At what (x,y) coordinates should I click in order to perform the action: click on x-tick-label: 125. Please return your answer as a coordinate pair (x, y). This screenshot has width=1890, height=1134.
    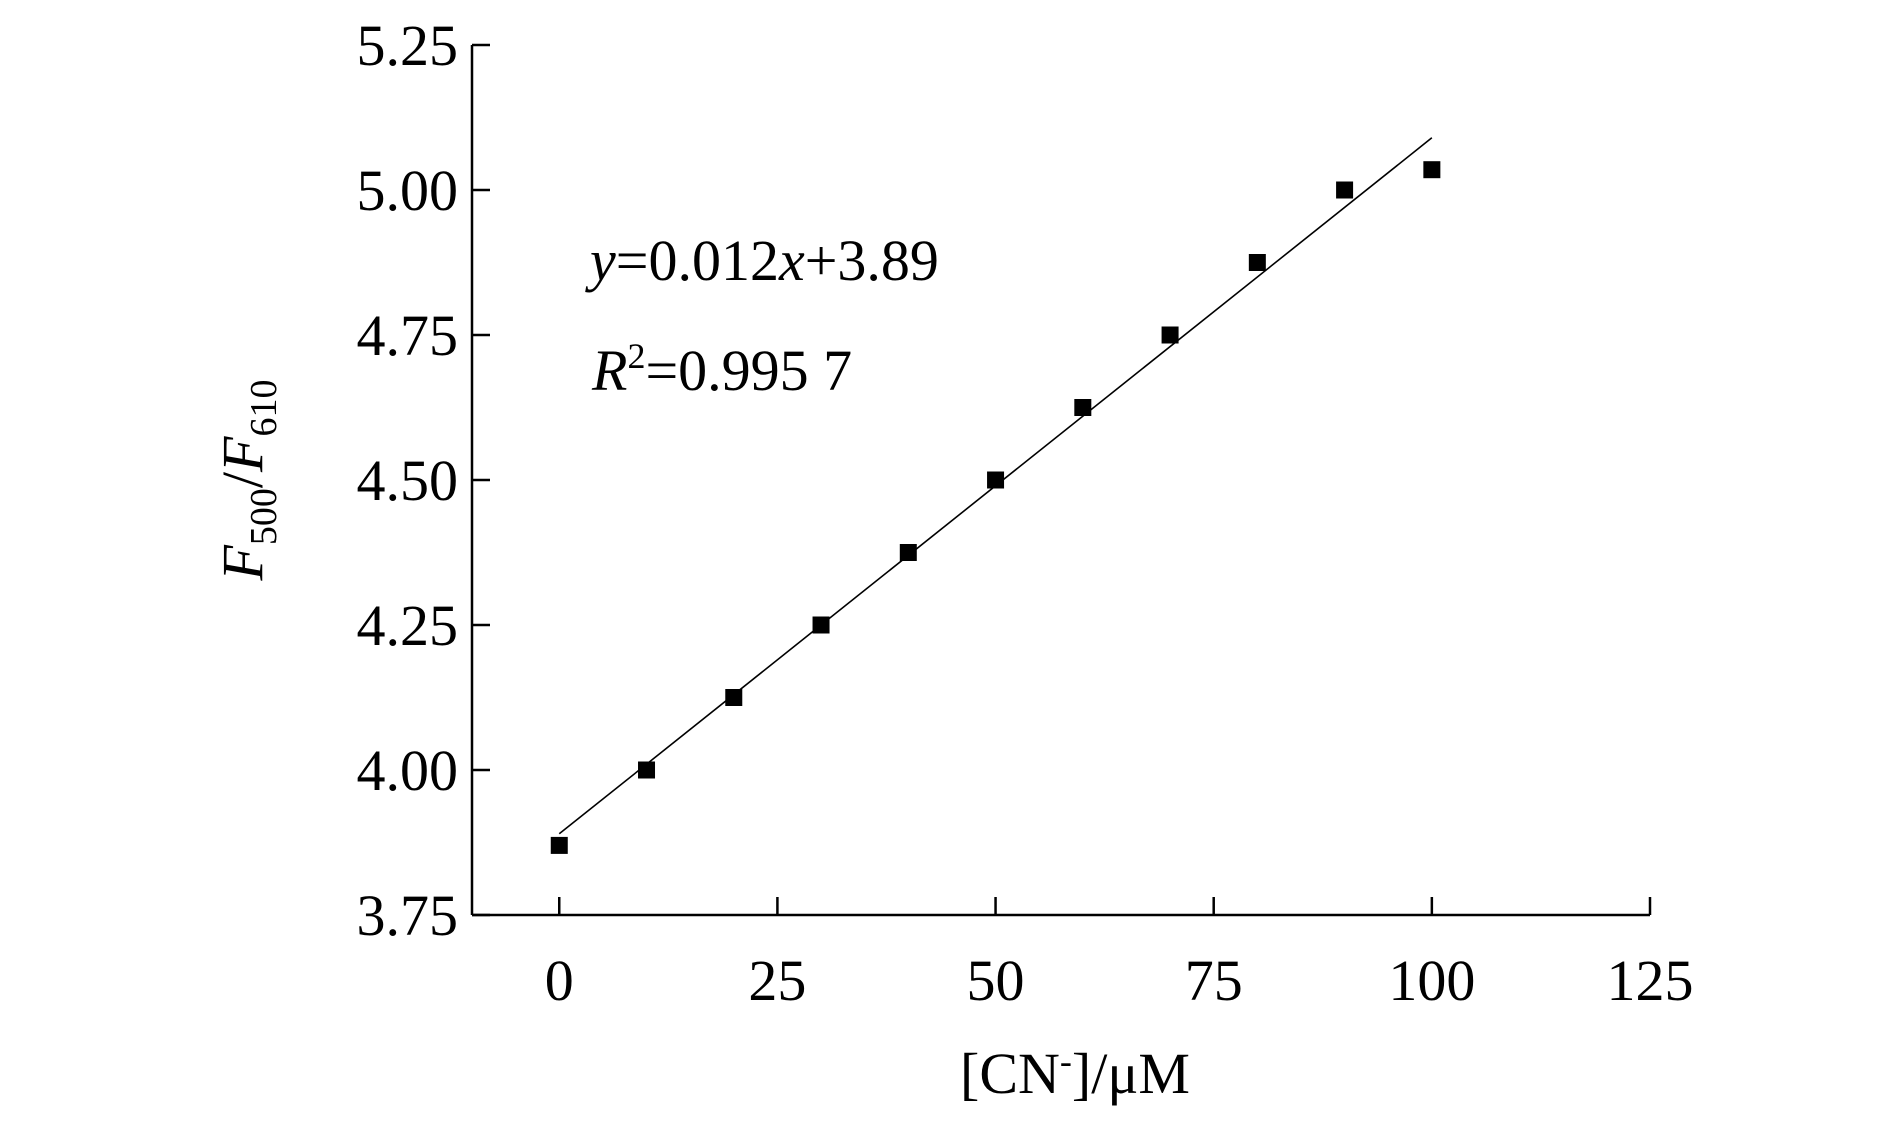
    Looking at the image, I should click on (1650, 980).